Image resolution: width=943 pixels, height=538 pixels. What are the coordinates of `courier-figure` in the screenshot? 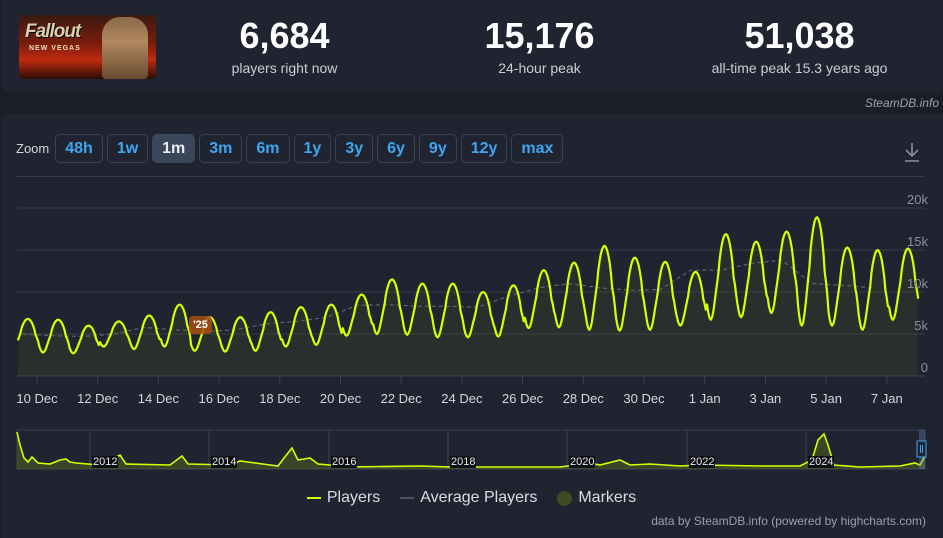 It's located at (125, 48).